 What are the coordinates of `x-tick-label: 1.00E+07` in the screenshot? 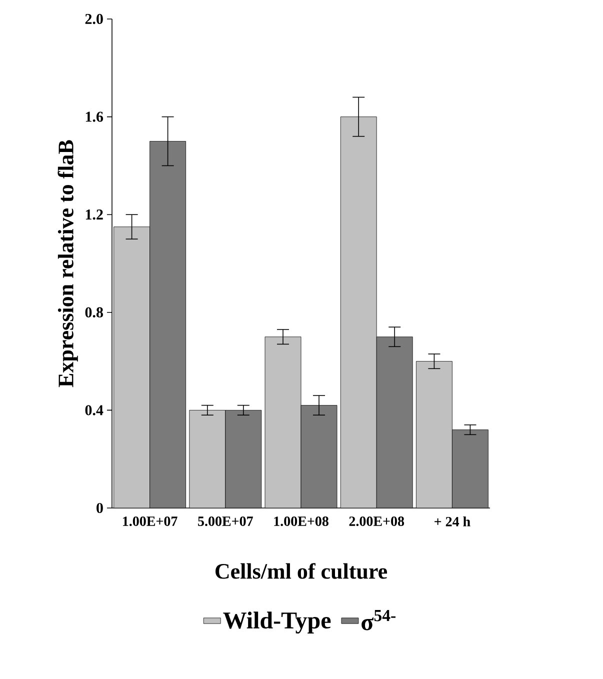 It's located at (150, 521).